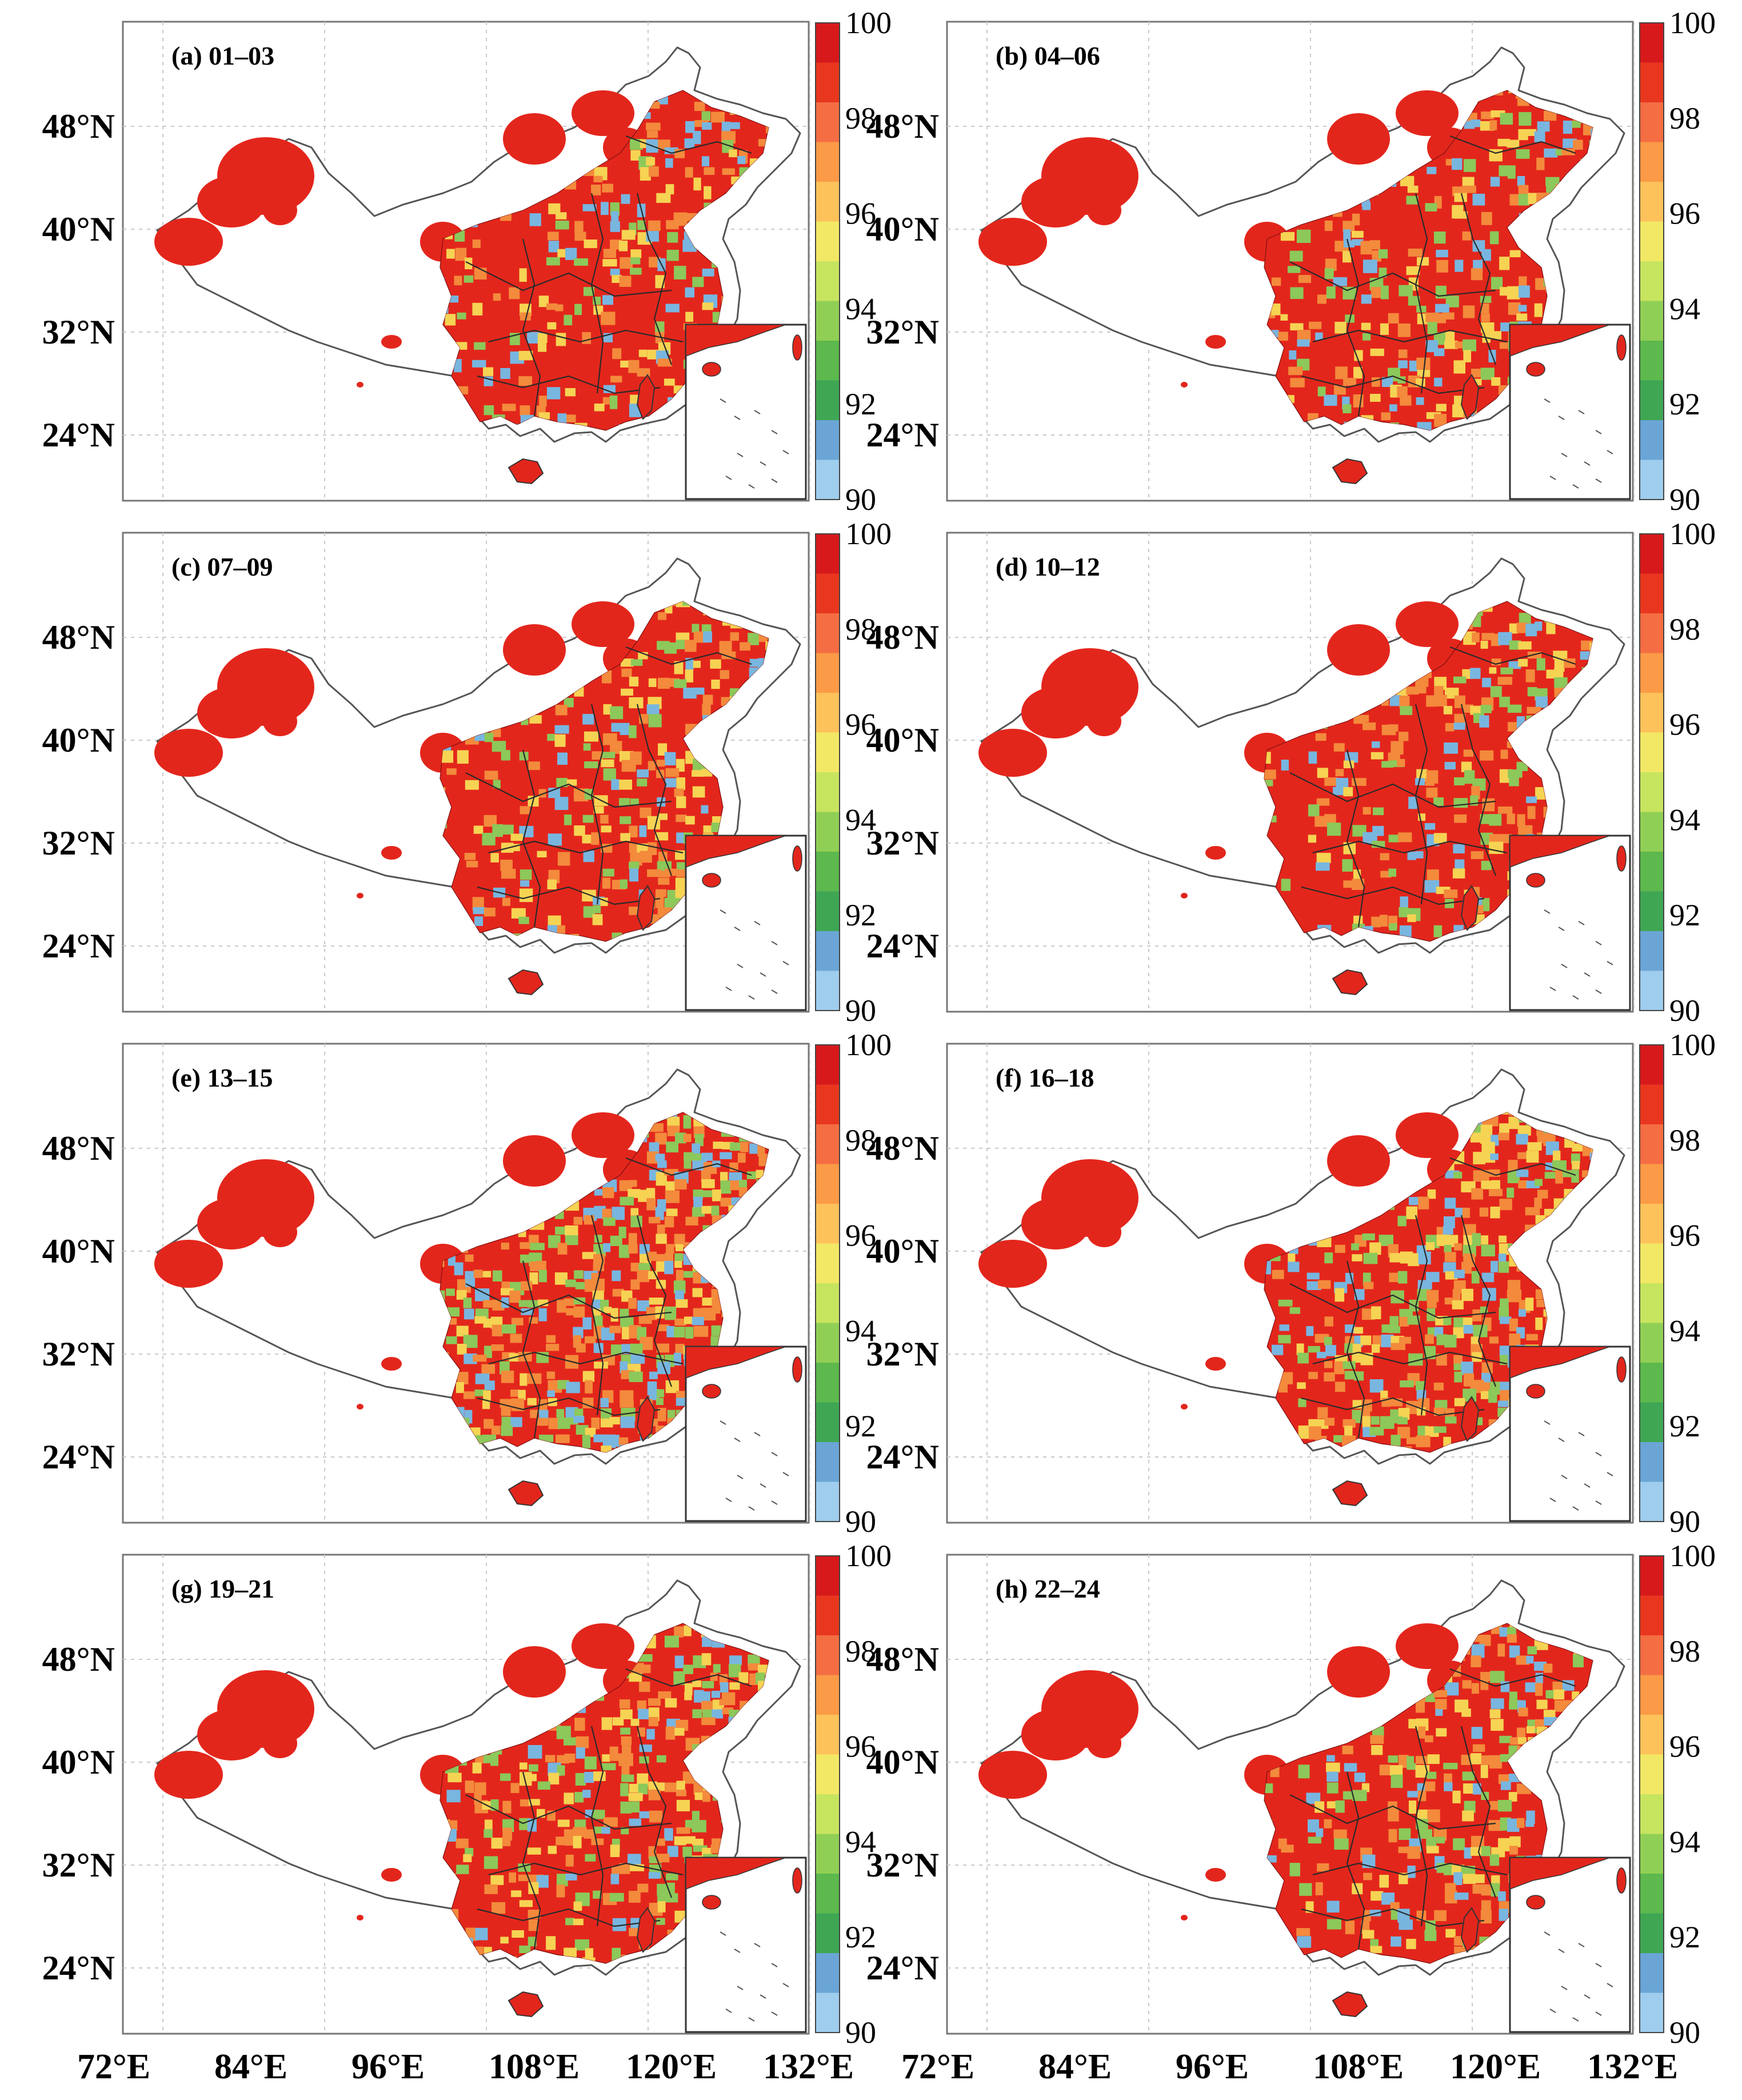 Image resolution: width=1742 pixels, height=2100 pixels. What do you see at coordinates (860, 2032) in the screenshot?
I see `colorbar-tick-label: 90` at bounding box center [860, 2032].